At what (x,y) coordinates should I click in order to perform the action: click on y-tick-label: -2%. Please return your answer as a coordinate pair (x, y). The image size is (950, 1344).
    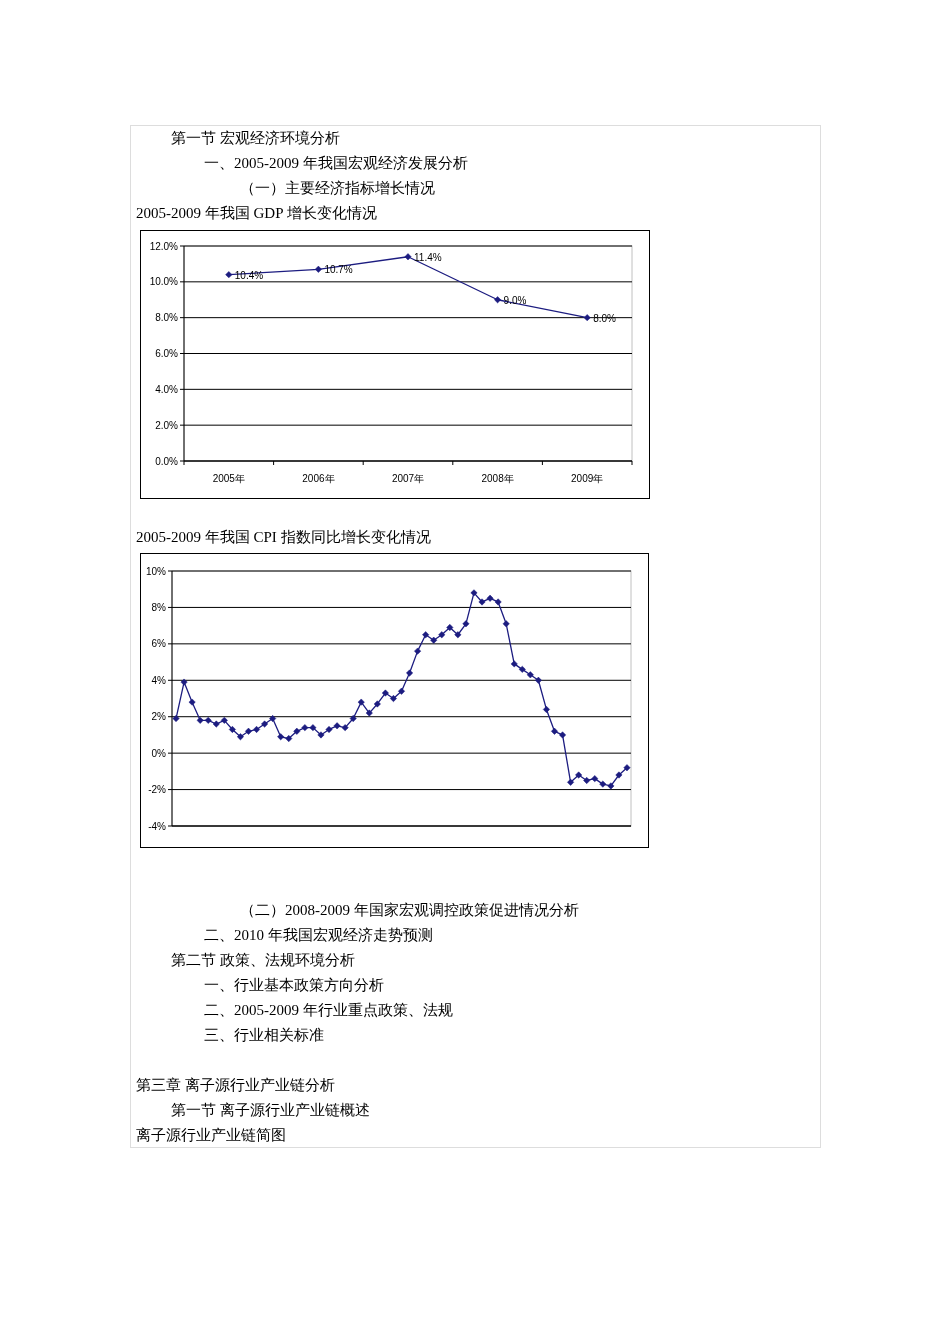
    Looking at the image, I should click on (157, 790).